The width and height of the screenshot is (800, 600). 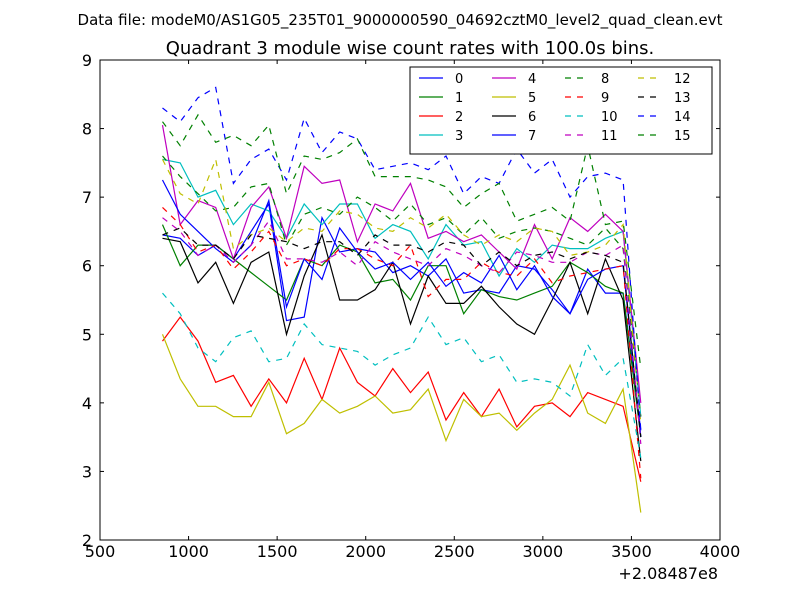 What do you see at coordinates (87, 266) in the screenshot?
I see `y-tick-label: 6` at bounding box center [87, 266].